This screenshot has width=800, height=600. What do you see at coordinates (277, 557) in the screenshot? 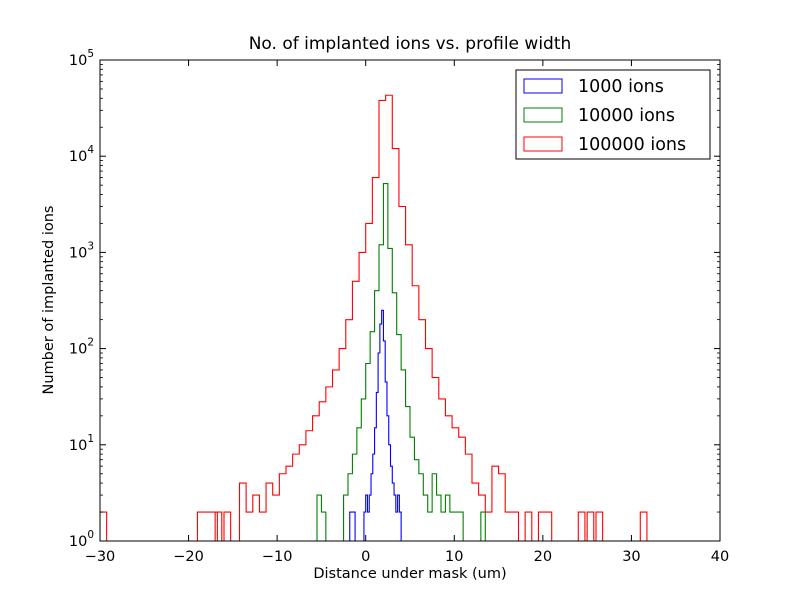
I see `x-tick-label: −10` at bounding box center [277, 557].